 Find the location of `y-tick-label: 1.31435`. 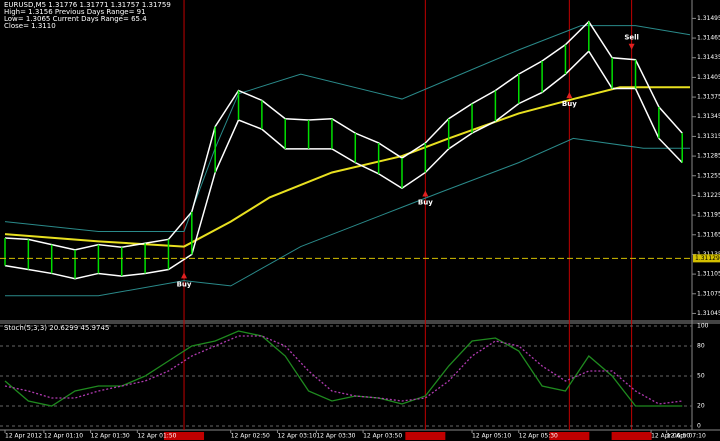

y-tick-label: 1.31435 is located at coordinates (708, 57).